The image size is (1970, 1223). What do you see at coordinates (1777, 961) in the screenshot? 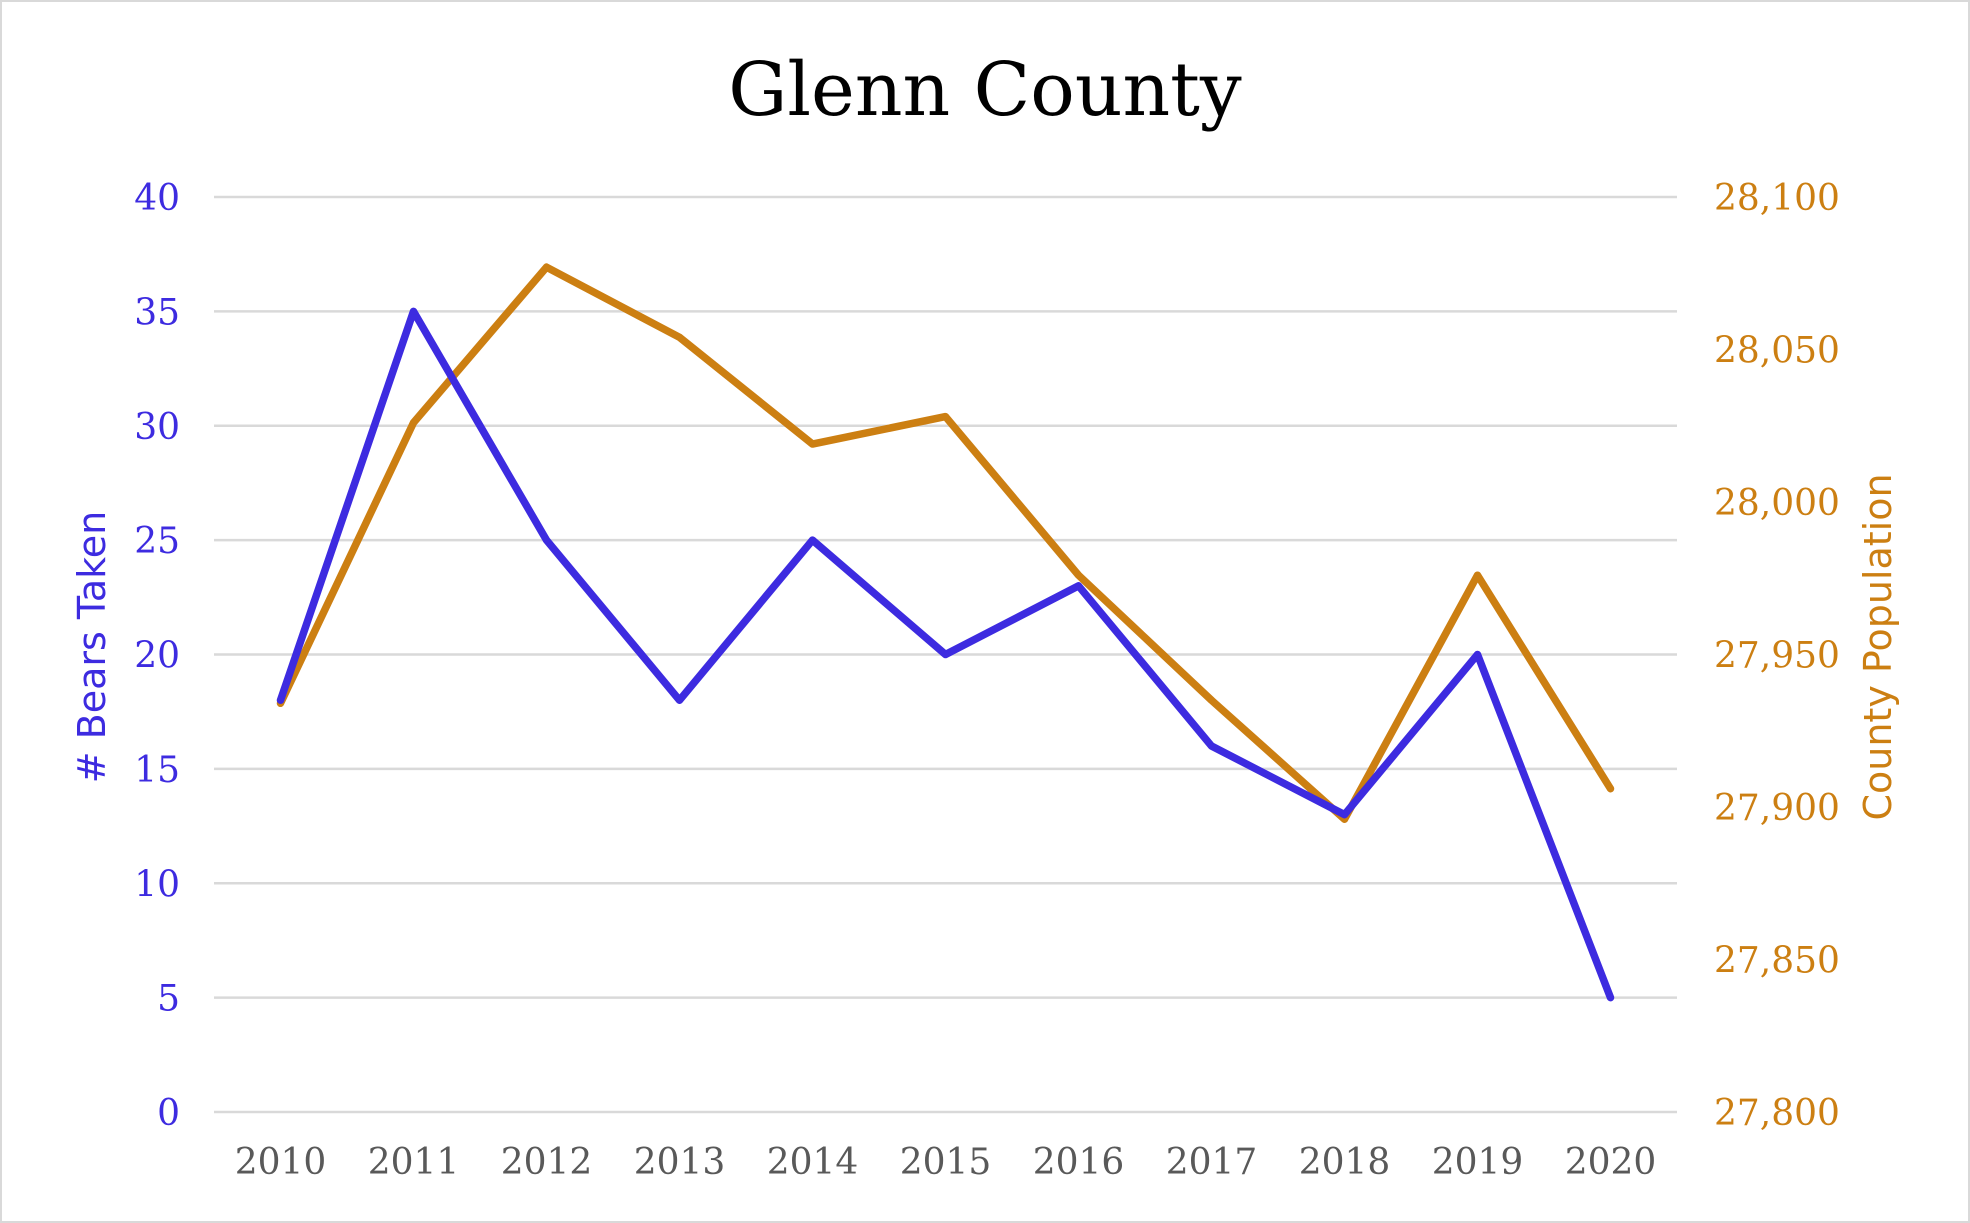
I see `right-tick-label: 27,850` at bounding box center [1777, 961].